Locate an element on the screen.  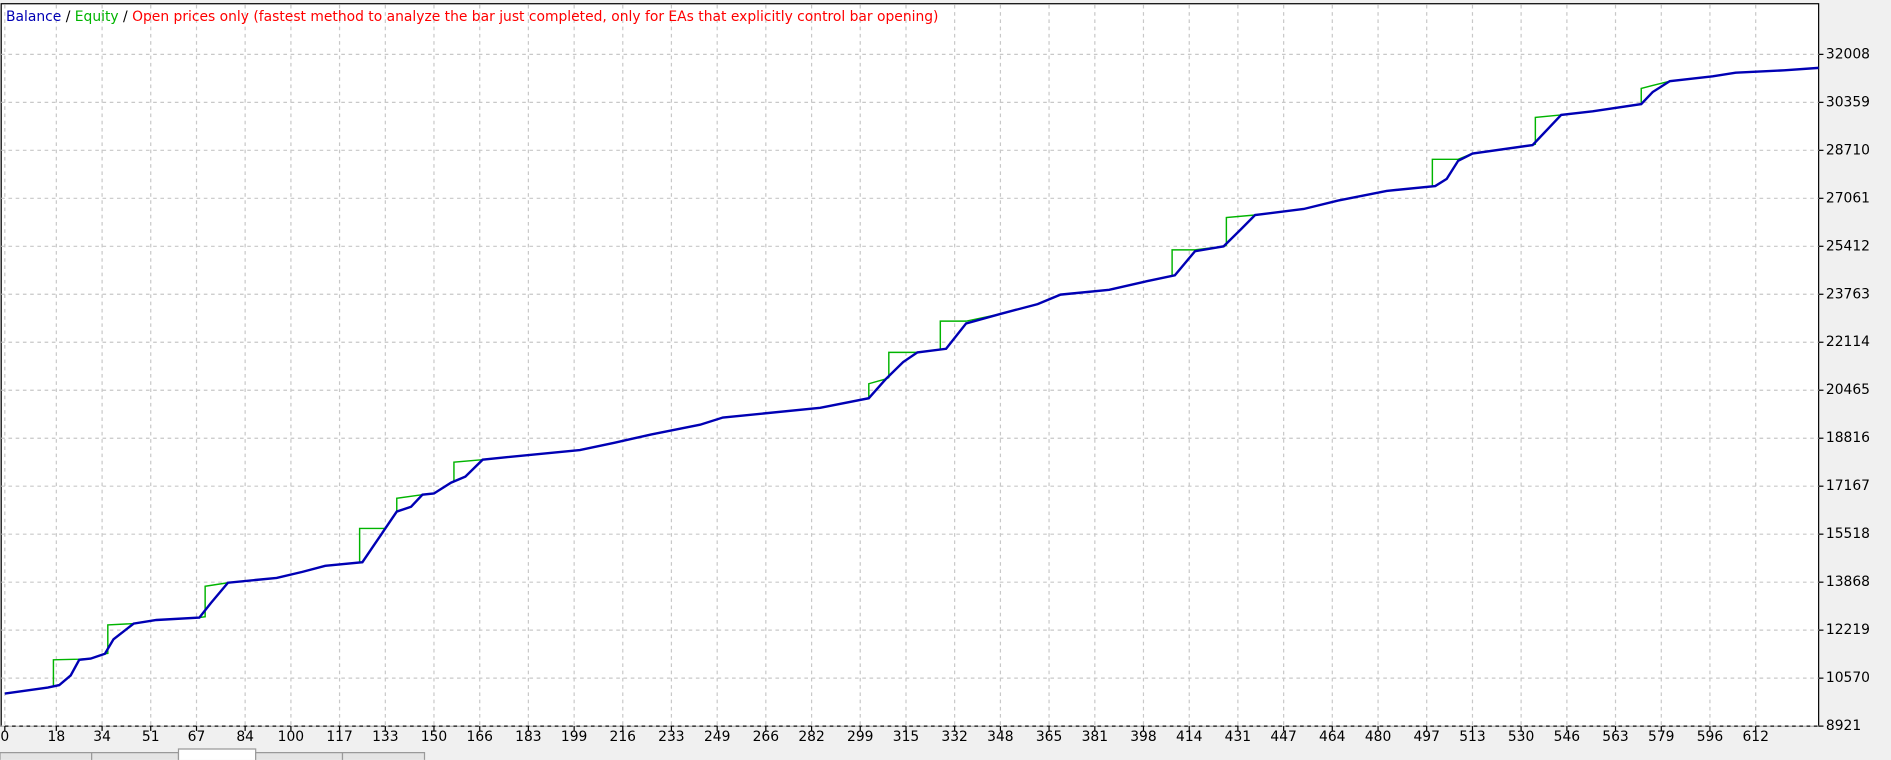
x-tick-label: 266 is located at coordinates (766, 737).